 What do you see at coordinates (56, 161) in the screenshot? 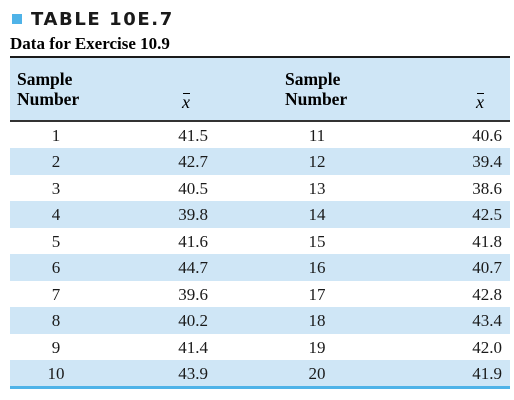
I see `sample-number-cell: 2` at bounding box center [56, 161].